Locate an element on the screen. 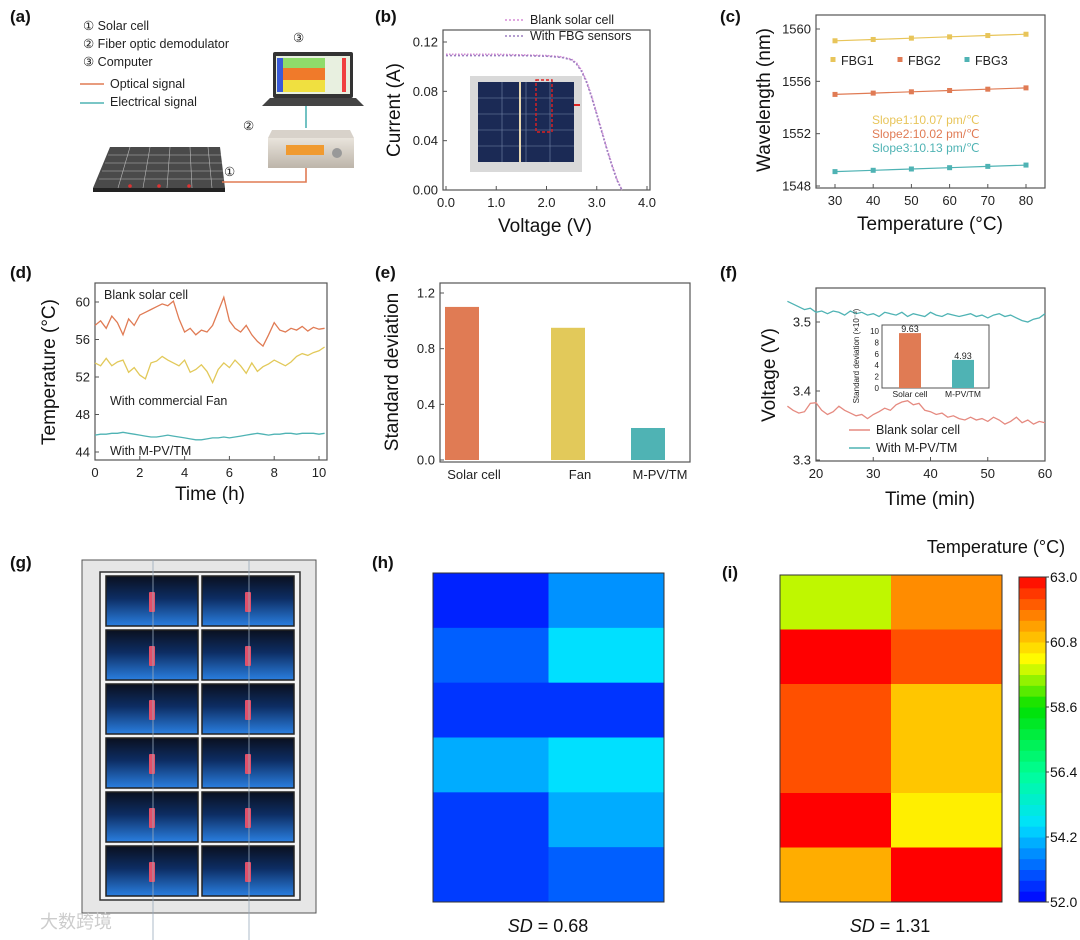 The width and height of the screenshot is (1080, 940). bar-m-pv-tm is located at coordinates (648, 443).